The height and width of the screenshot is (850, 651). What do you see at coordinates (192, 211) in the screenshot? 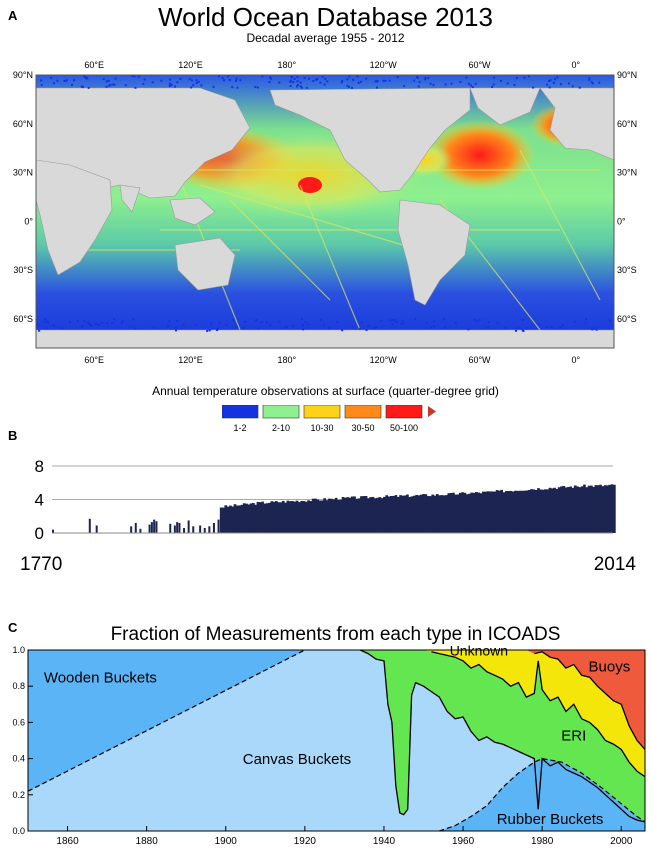
I see `land-southeast-asia` at bounding box center [192, 211].